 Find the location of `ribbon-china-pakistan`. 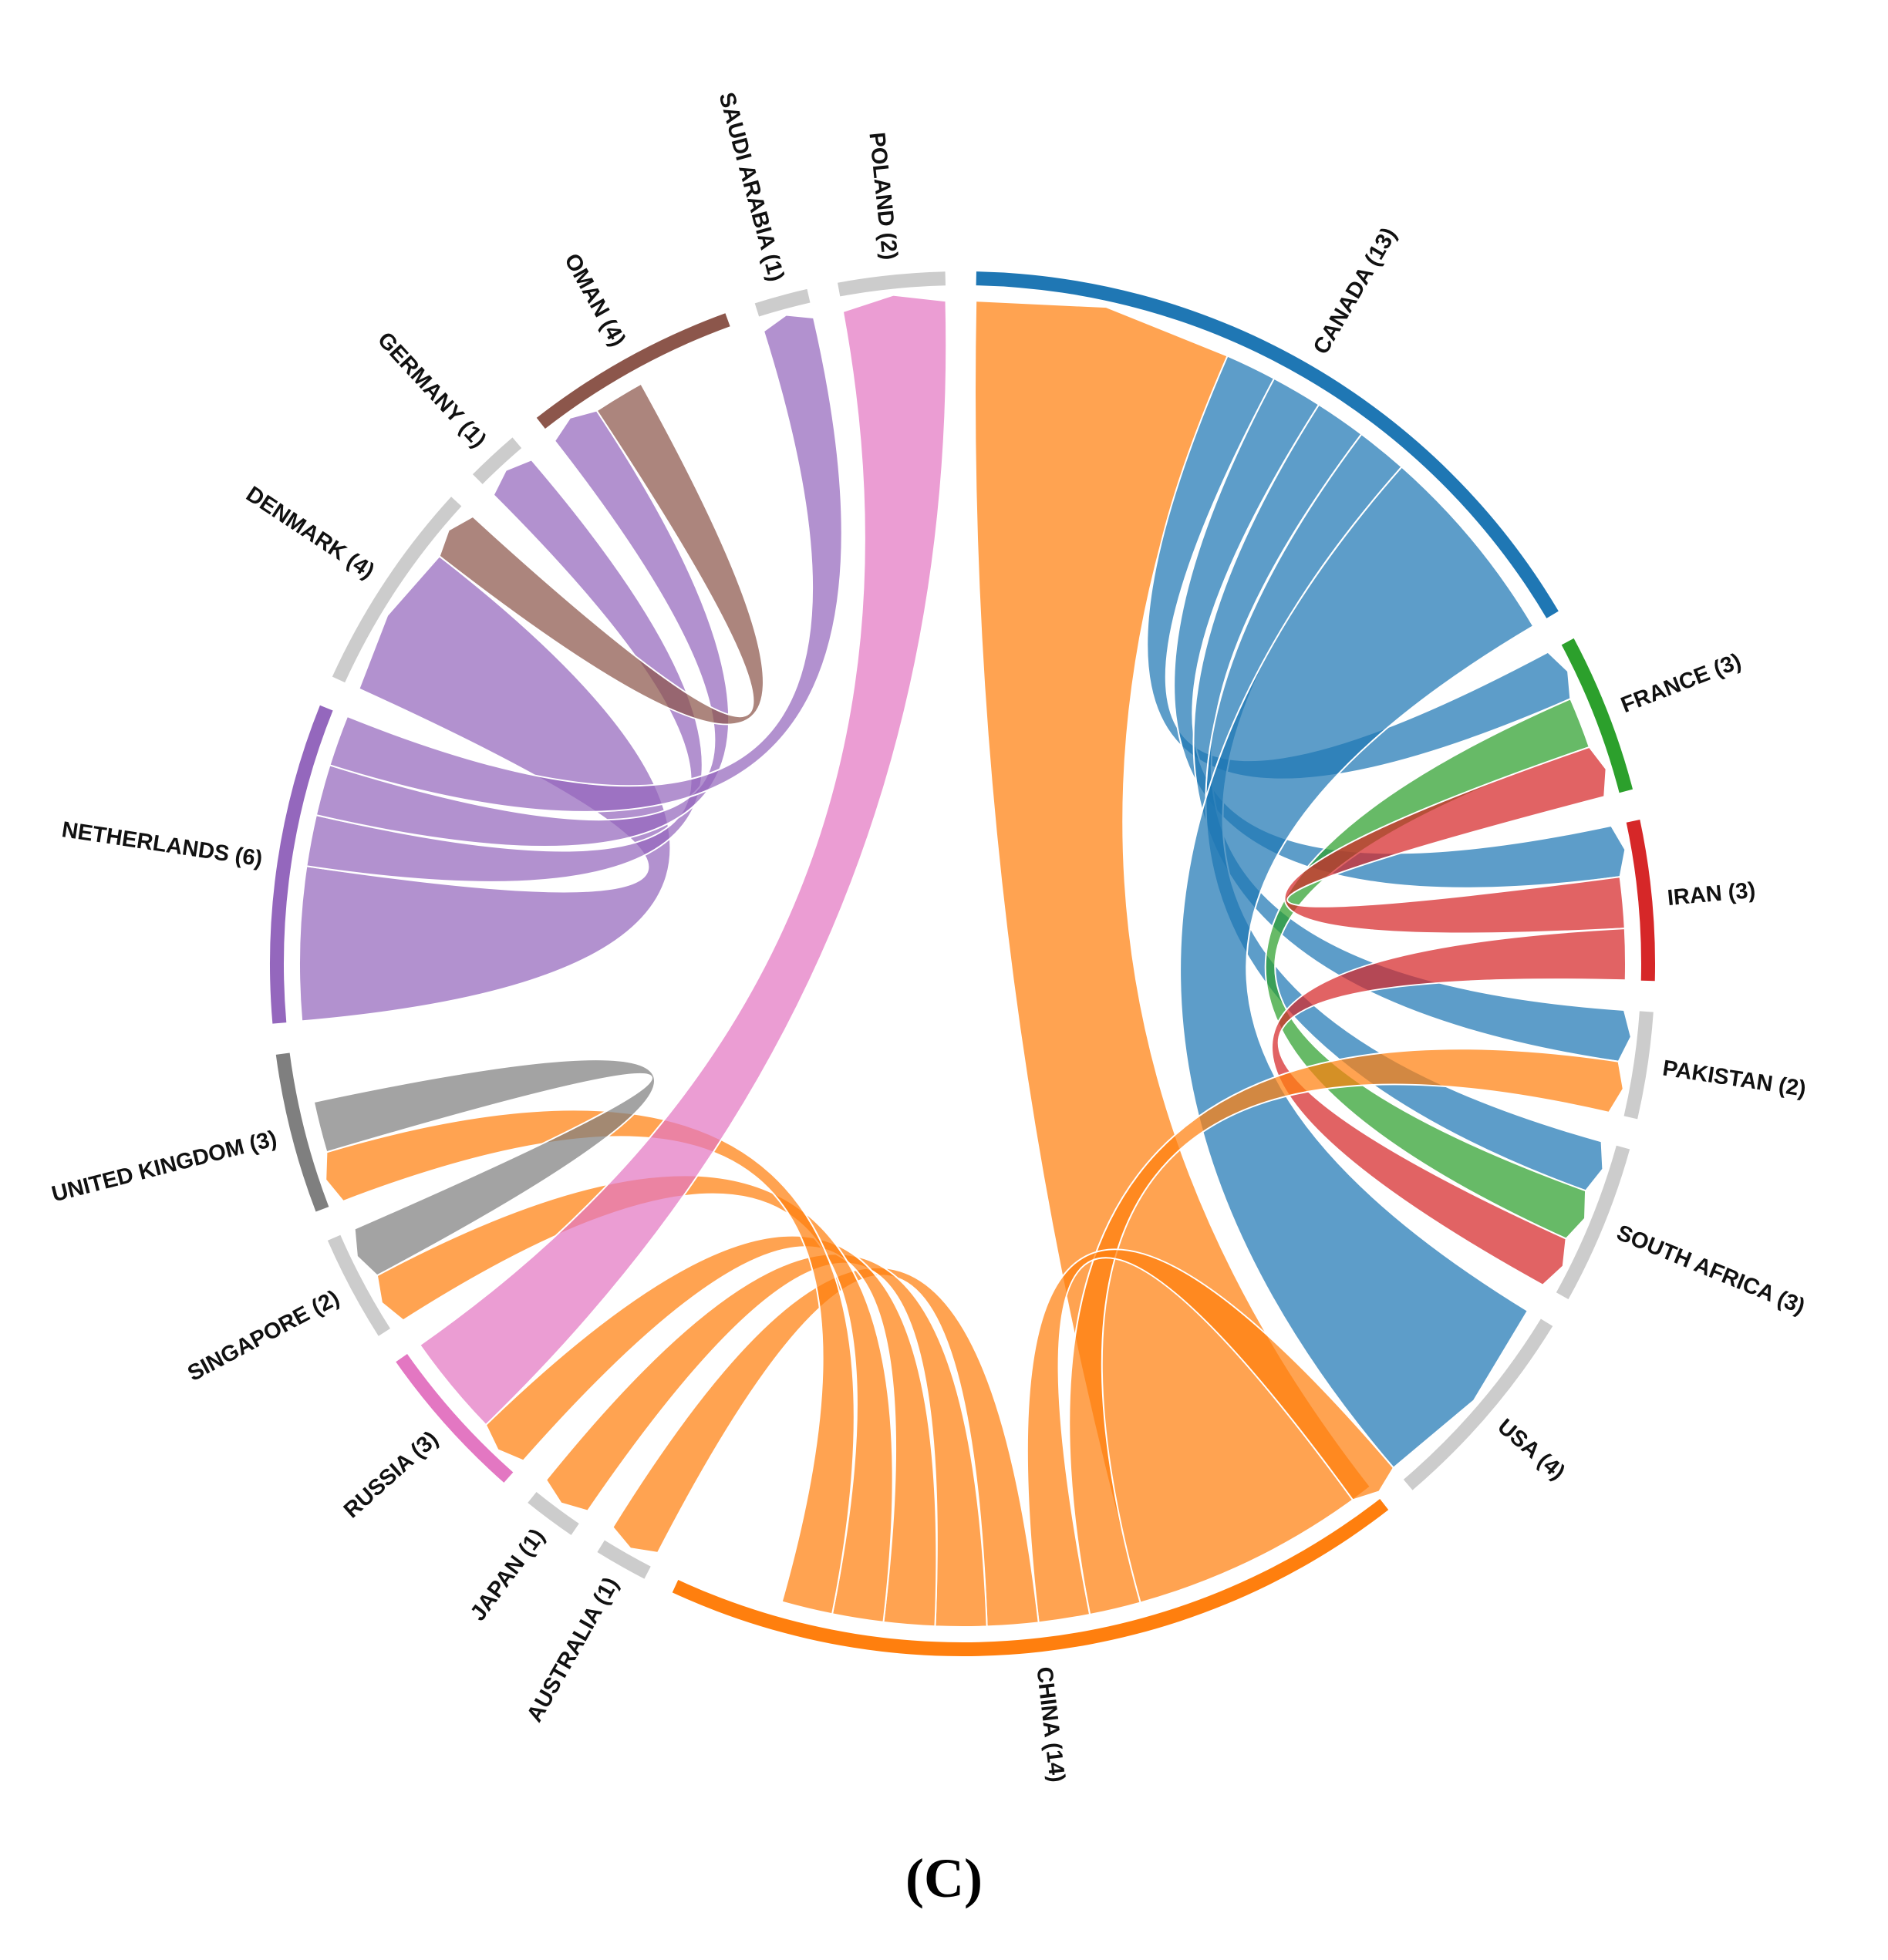

ribbon-china-pakistan is located at coordinates (1346, 1332).